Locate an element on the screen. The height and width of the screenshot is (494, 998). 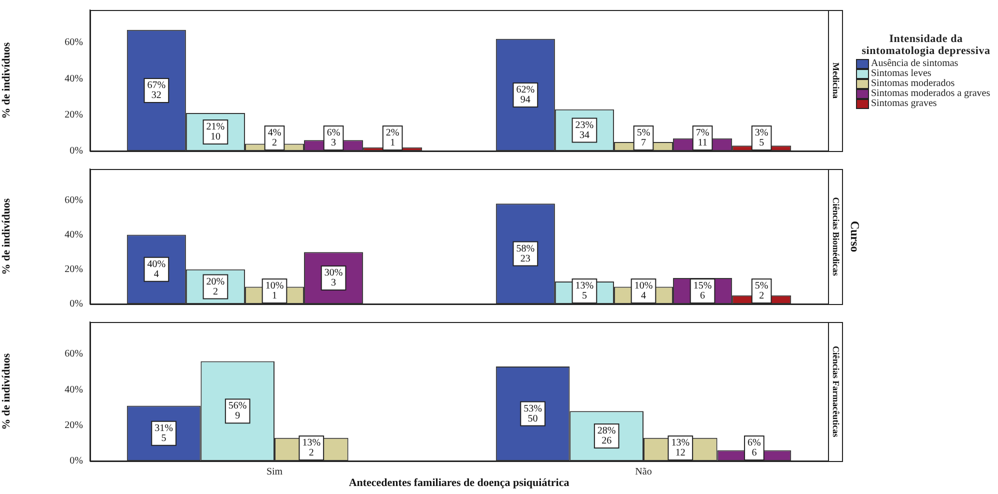
data-label: 67% 32 is located at coordinates (156, 91).